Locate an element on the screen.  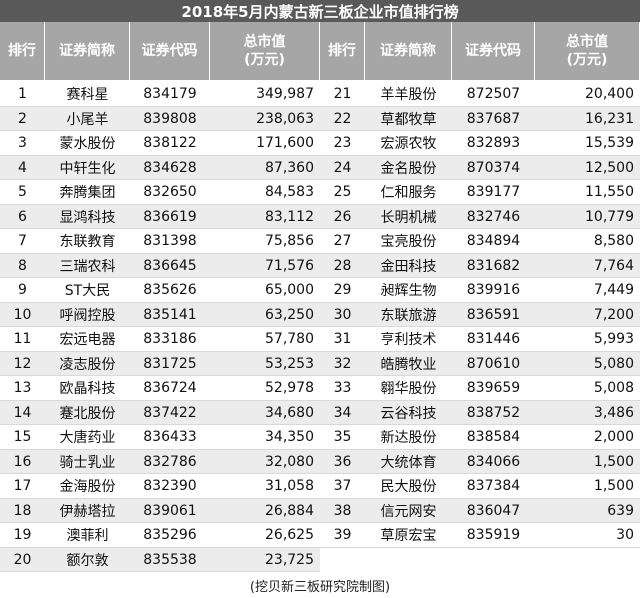
rank: 10 is located at coordinates (22, 314).